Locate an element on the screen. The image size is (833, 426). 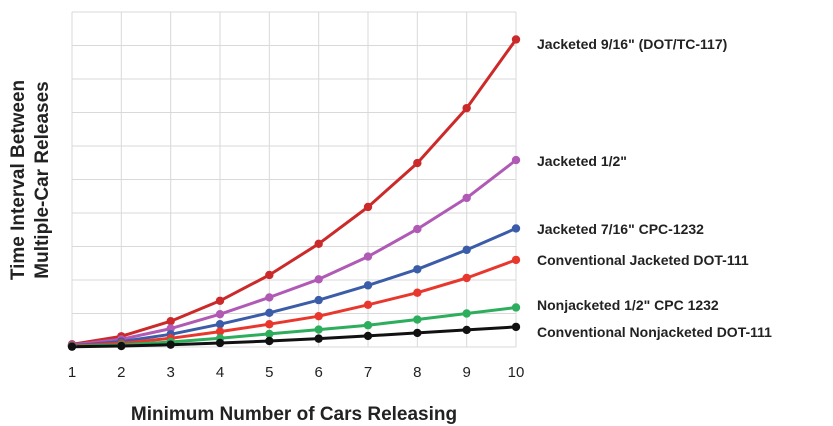
x-tick-label: 1 is located at coordinates (72, 372).